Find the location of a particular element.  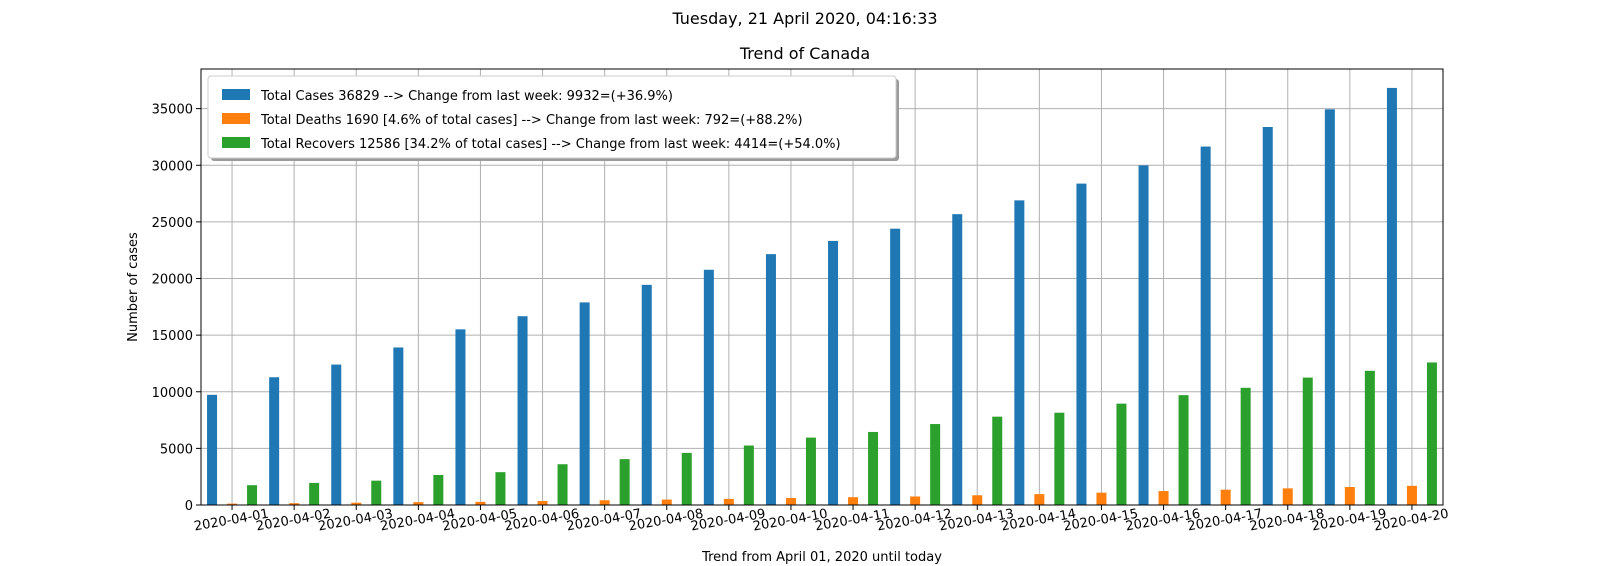

y-tick-label: 0 is located at coordinates (189, 506).